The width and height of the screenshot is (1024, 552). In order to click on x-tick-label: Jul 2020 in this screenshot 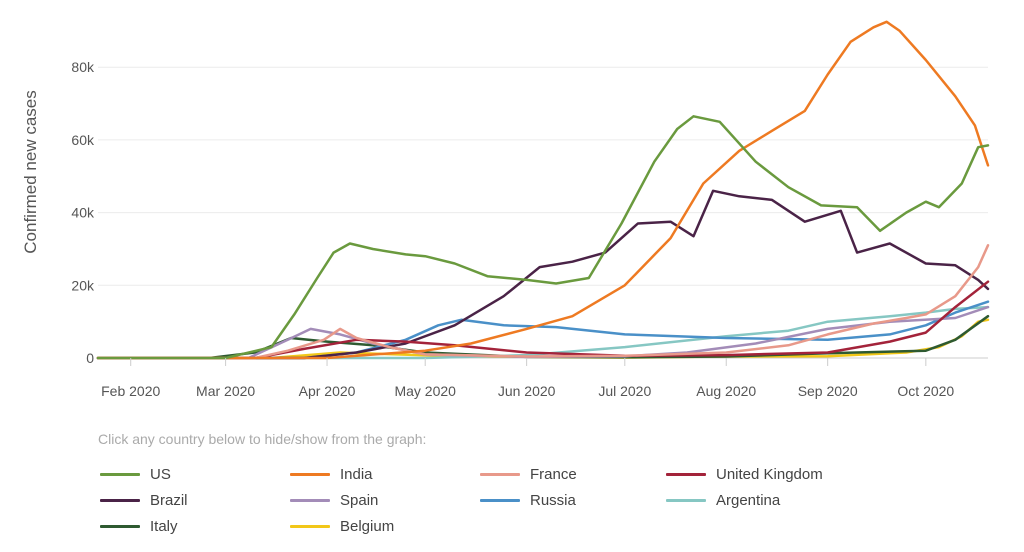, I will do `click(624, 391)`.